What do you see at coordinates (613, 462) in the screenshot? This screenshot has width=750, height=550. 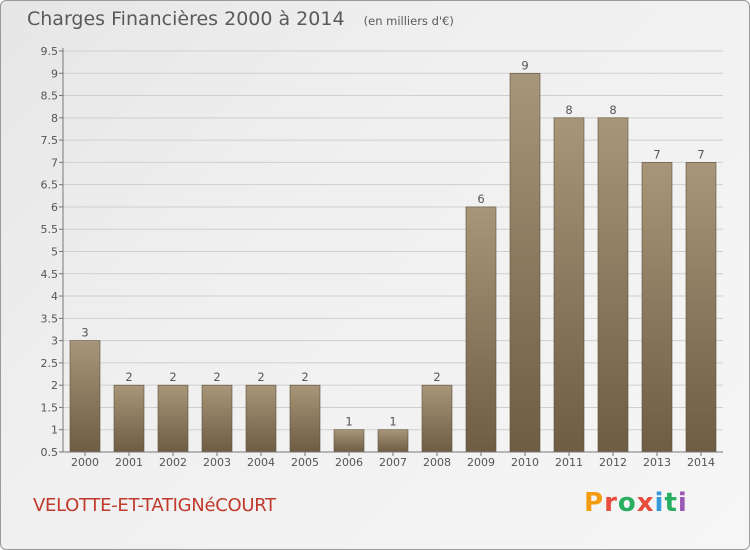 I see `x-tick-label: 2012` at bounding box center [613, 462].